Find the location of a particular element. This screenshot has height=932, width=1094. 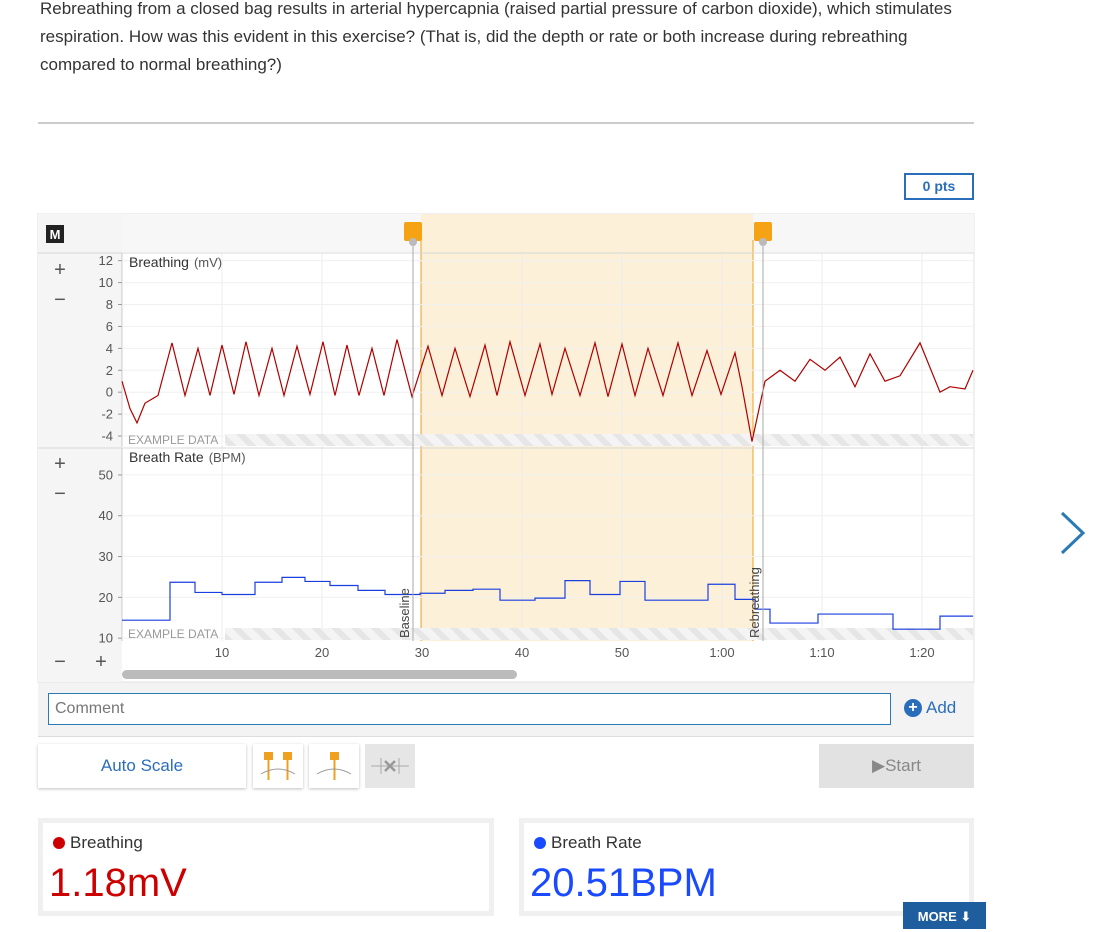

y-tick-label: 8 is located at coordinates (109, 304).